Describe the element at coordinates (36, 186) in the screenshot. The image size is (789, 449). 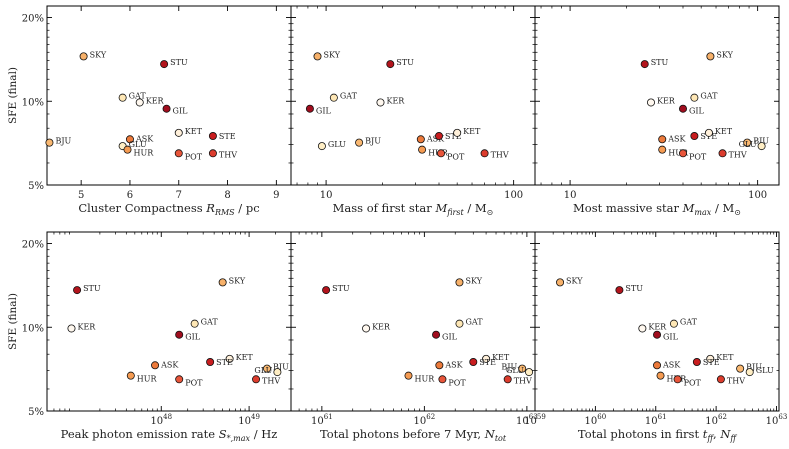
I see `y-tick-label: 5%` at that location.